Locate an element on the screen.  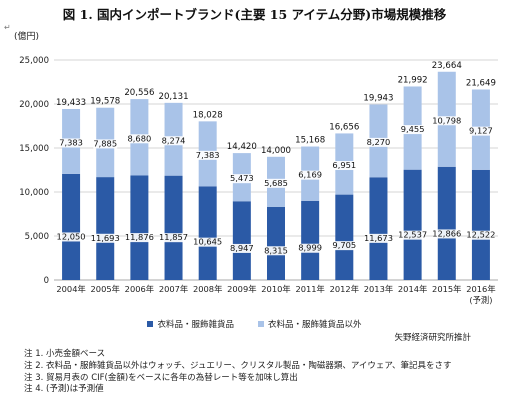
x-tick-label: 2014年 is located at coordinates (412, 289).